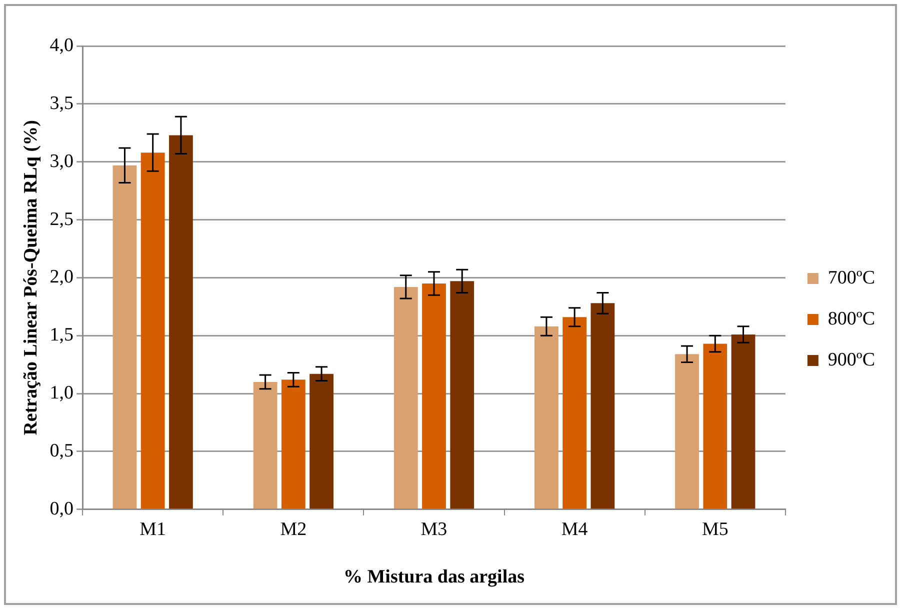 The image size is (904, 613). Describe the element at coordinates (153, 529) in the screenshot. I see `x-tick-label: M1` at that location.